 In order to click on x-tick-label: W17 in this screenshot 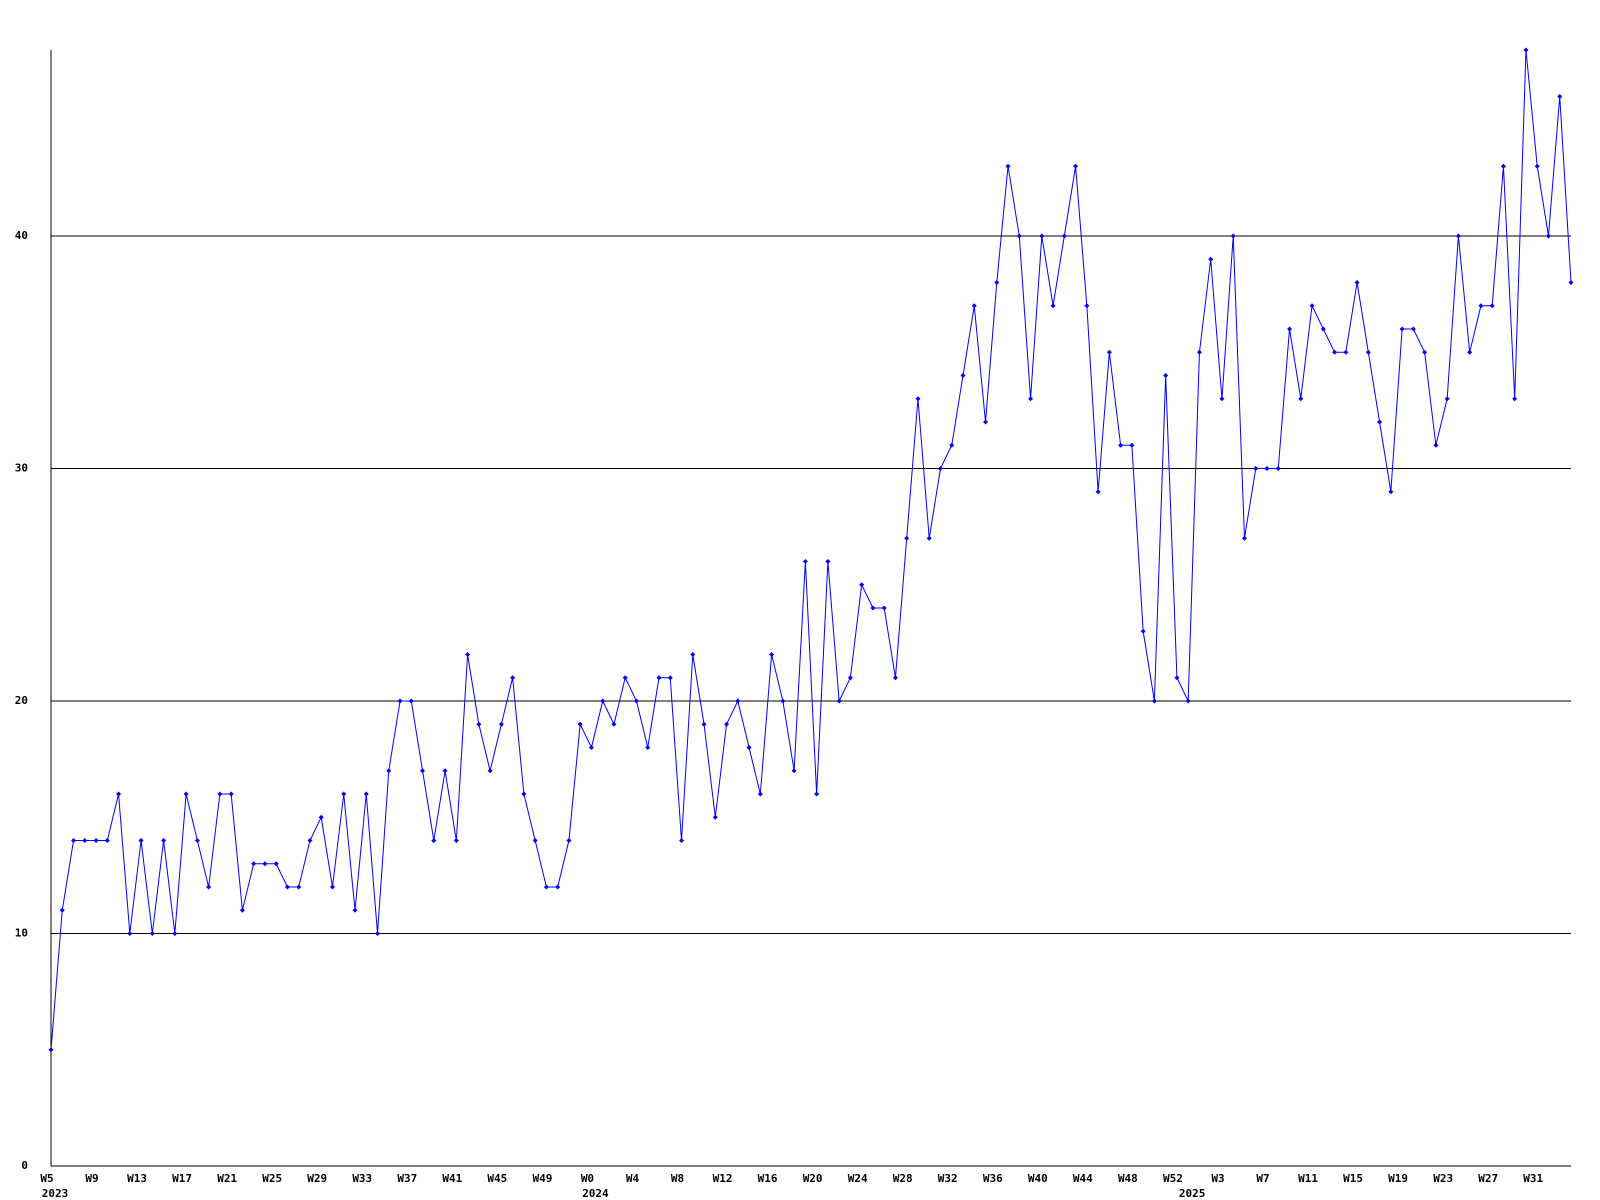, I will do `click(182, 1178)`.